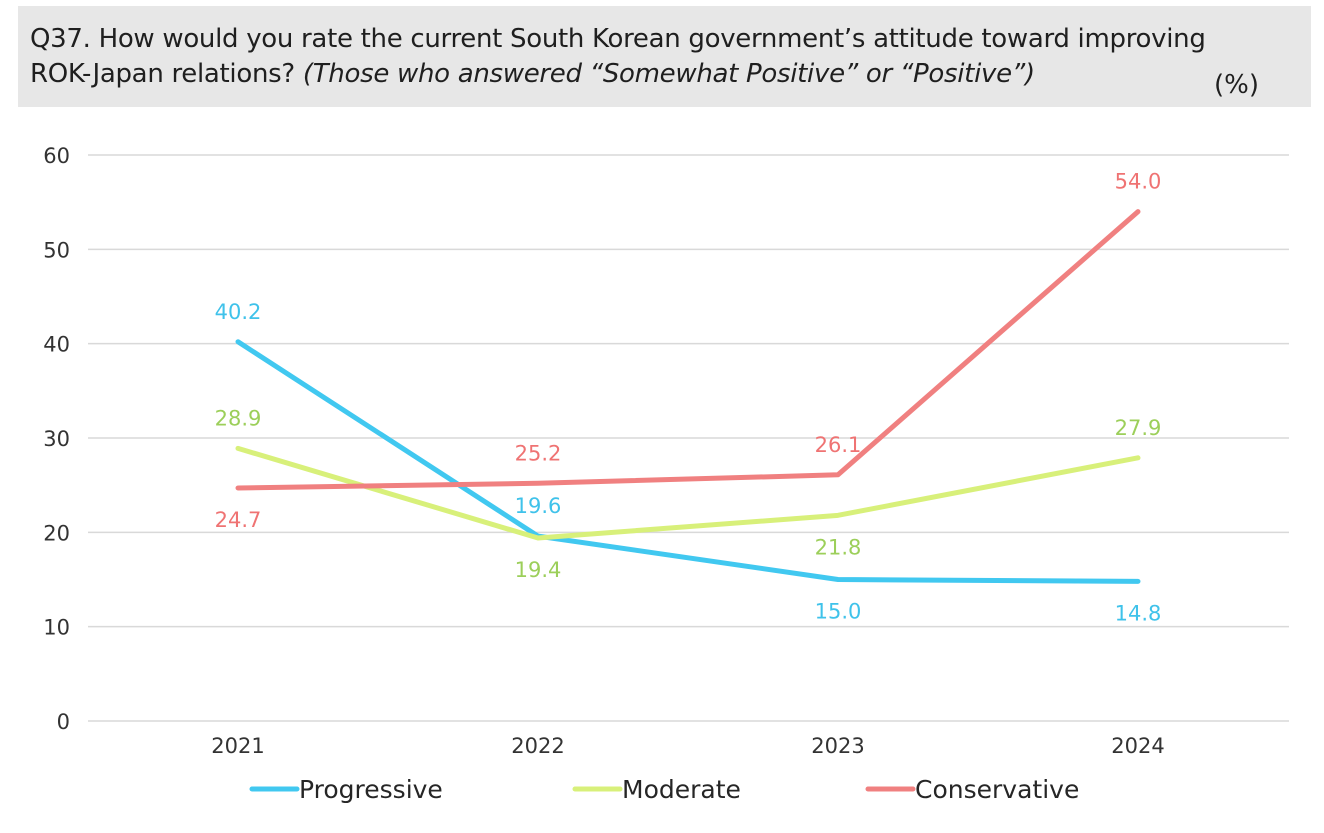  What do you see at coordinates (1138, 613) in the screenshot?
I see `data-label-progressive: 14.8` at bounding box center [1138, 613].